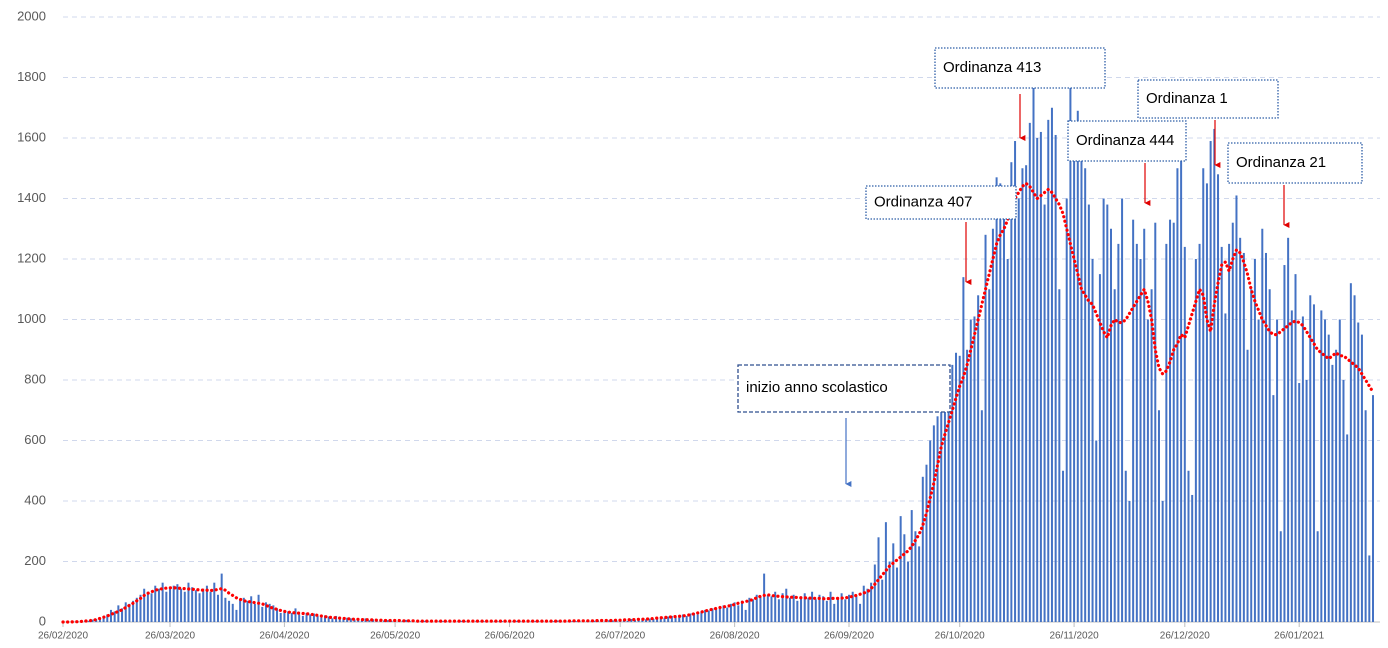 The height and width of the screenshot is (648, 1388). What do you see at coordinates (31, 197) in the screenshot?
I see `y-tick-label: 1400` at bounding box center [31, 197].